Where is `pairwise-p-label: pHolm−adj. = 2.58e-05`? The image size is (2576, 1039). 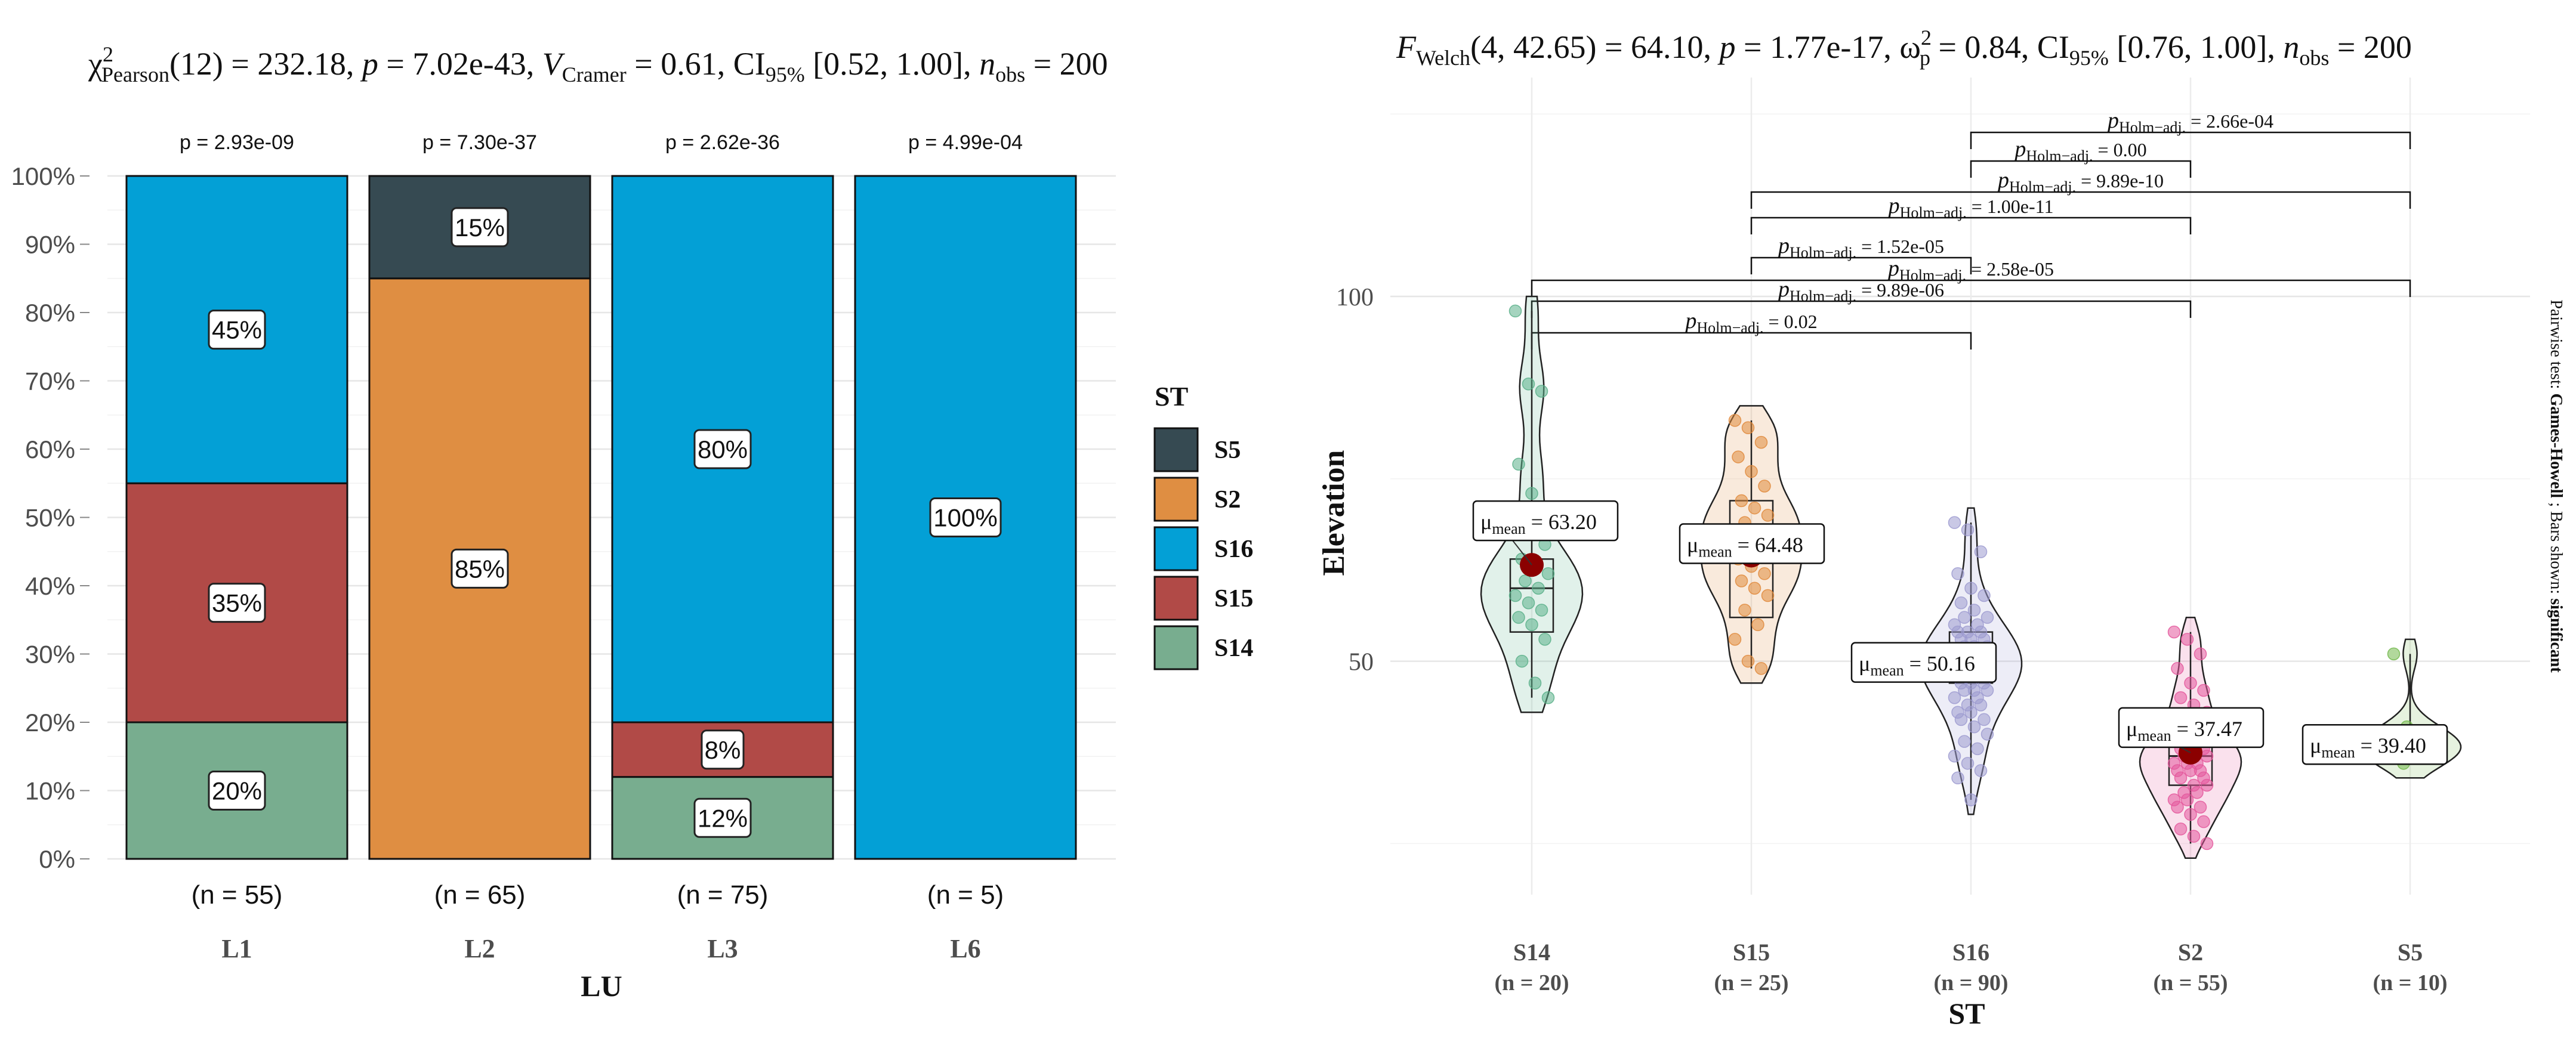 pairwise-p-label: pHolm−adj. = 2.58e-05 is located at coordinates (1970, 270).